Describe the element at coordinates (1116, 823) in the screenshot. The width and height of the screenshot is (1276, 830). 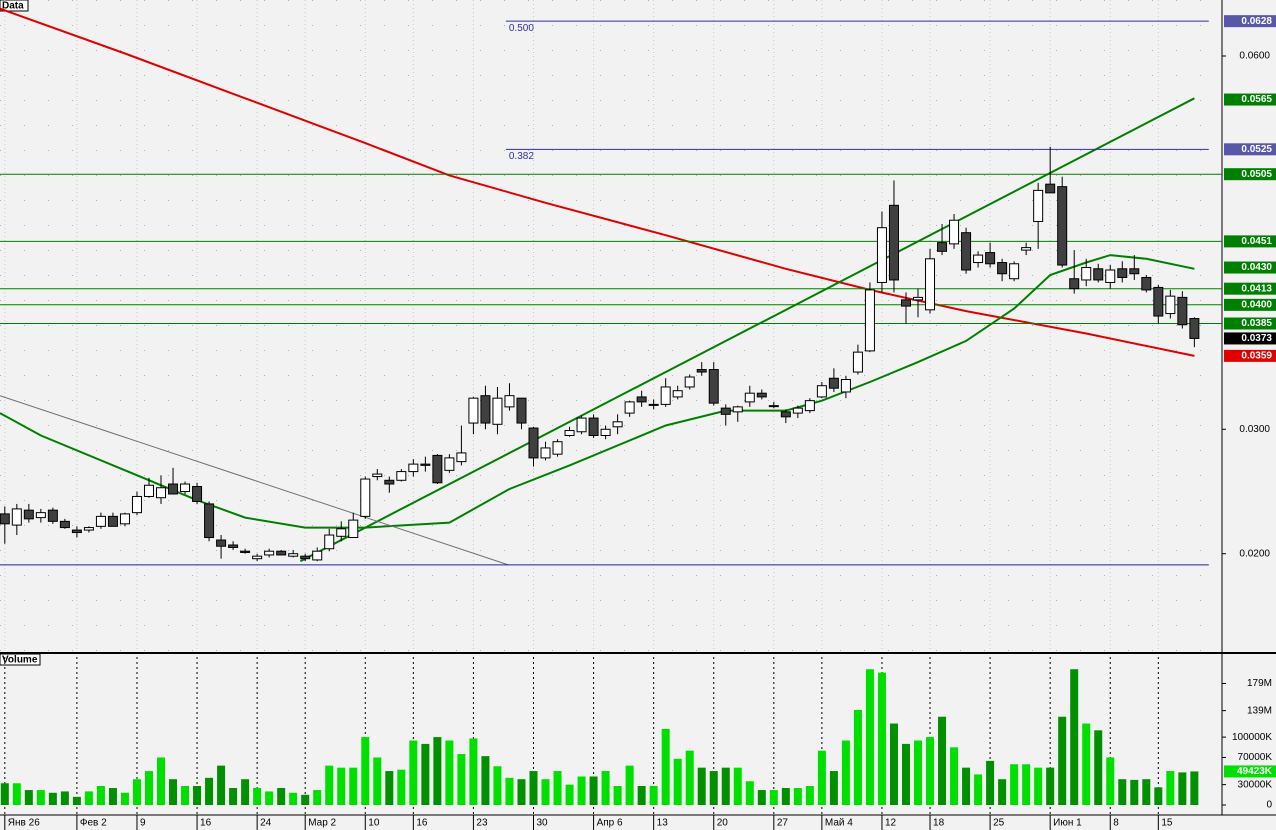
I see `x-tick-label: 8` at that location.